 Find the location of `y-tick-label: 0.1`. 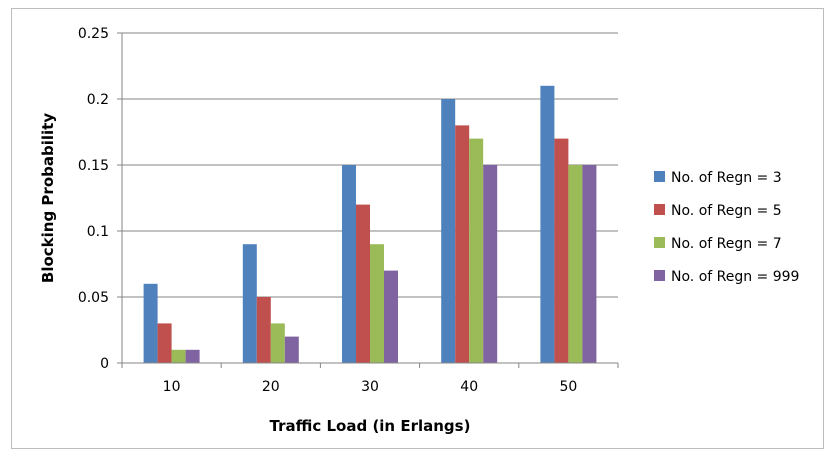

y-tick-label: 0.1 is located at coordinates (98, 232).